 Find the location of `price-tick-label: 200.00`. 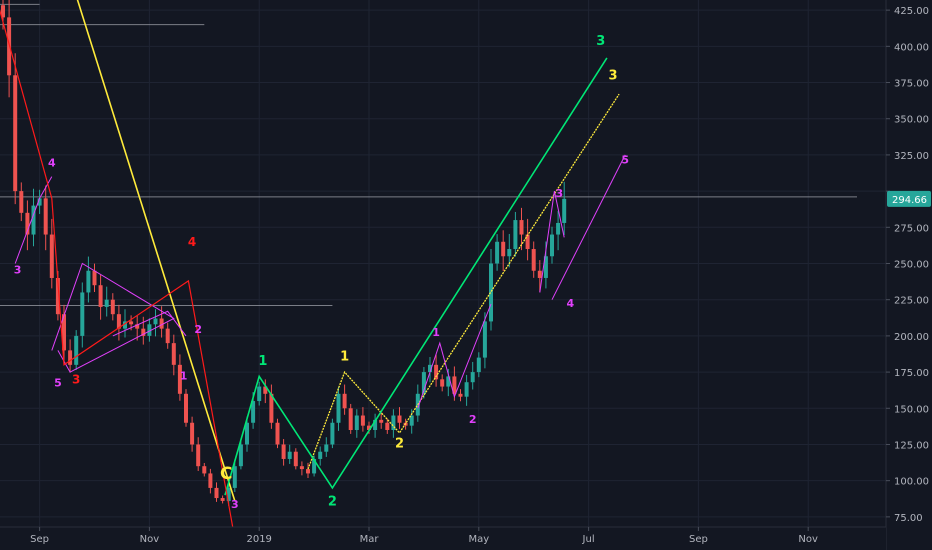

price-tick-label: 200.00 is located at coordinates (911, 337).